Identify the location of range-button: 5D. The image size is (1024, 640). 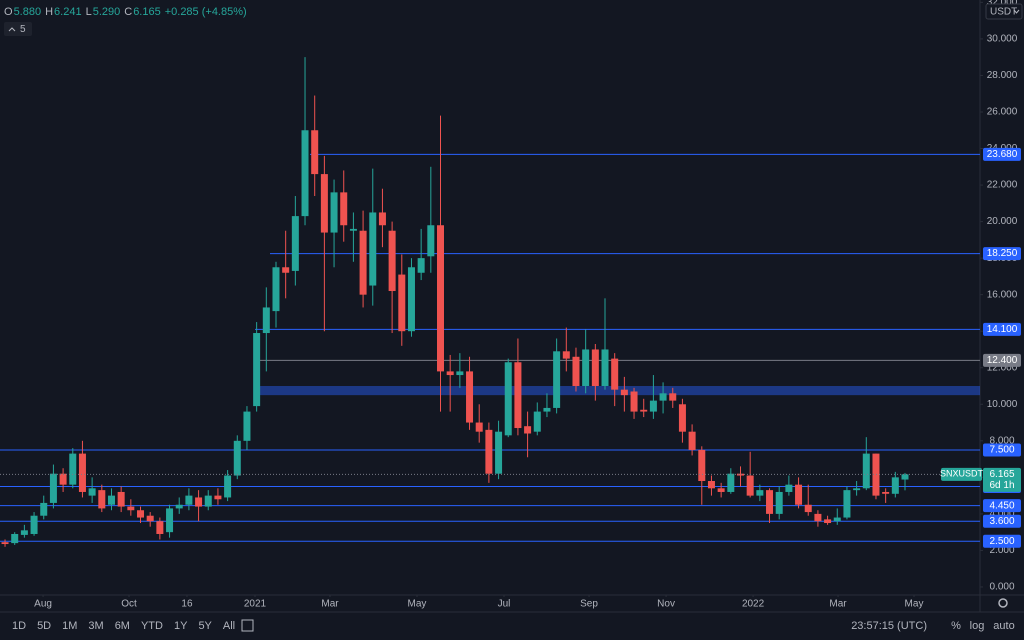
(44, 626).